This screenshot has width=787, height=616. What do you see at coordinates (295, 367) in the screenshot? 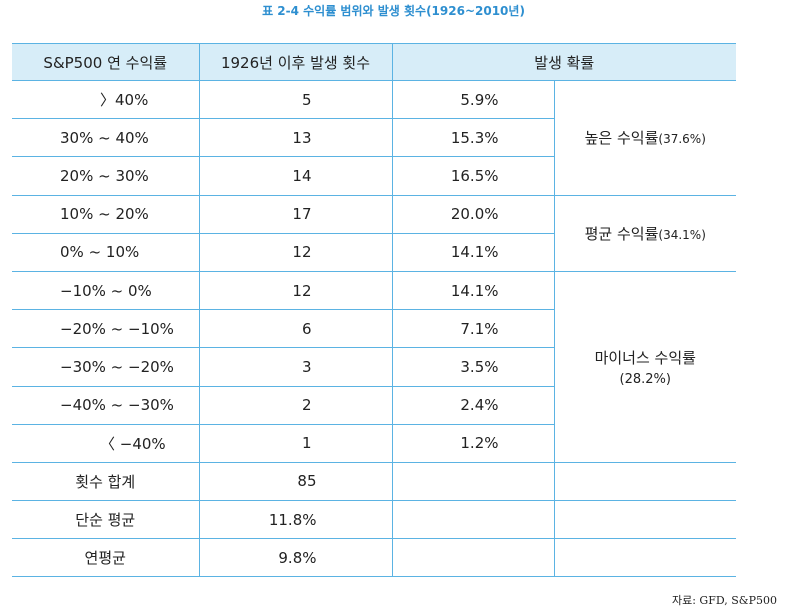
I see `count-cell: 3` at bounding box center [295, 367].